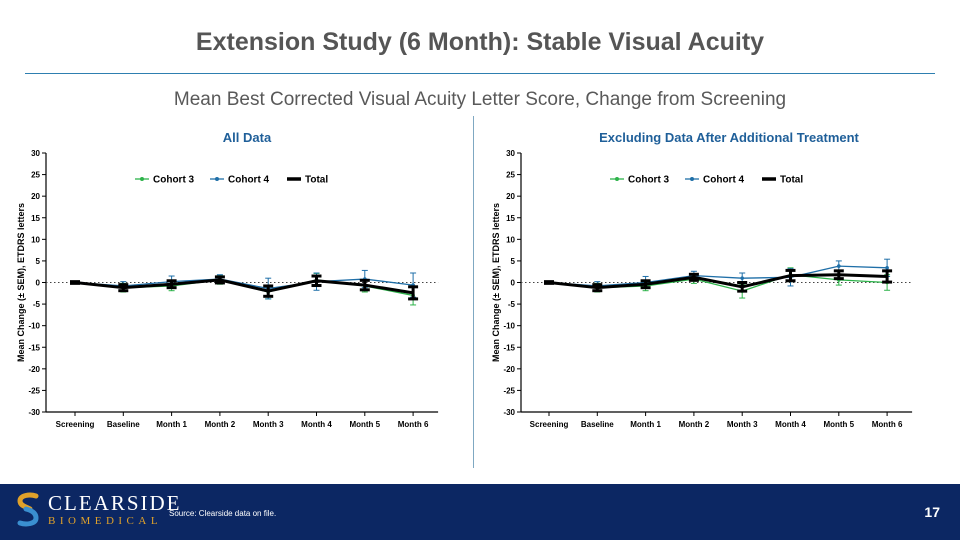 This screenshot has width=960, height=540. What do you see at coordinates (171, 424) in the screenshot?
I see `chart1-x-tick-label: Month 1` at bounding box center [171, 424].